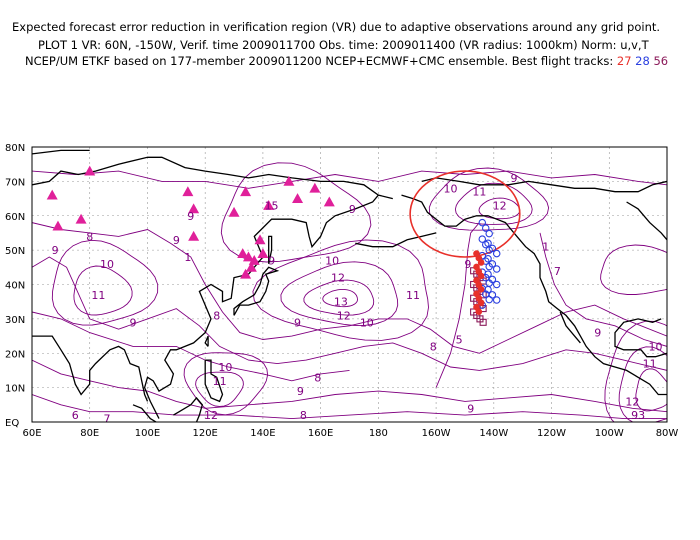  I want to click on lon-tick-label: 120E, so click(204, 433).